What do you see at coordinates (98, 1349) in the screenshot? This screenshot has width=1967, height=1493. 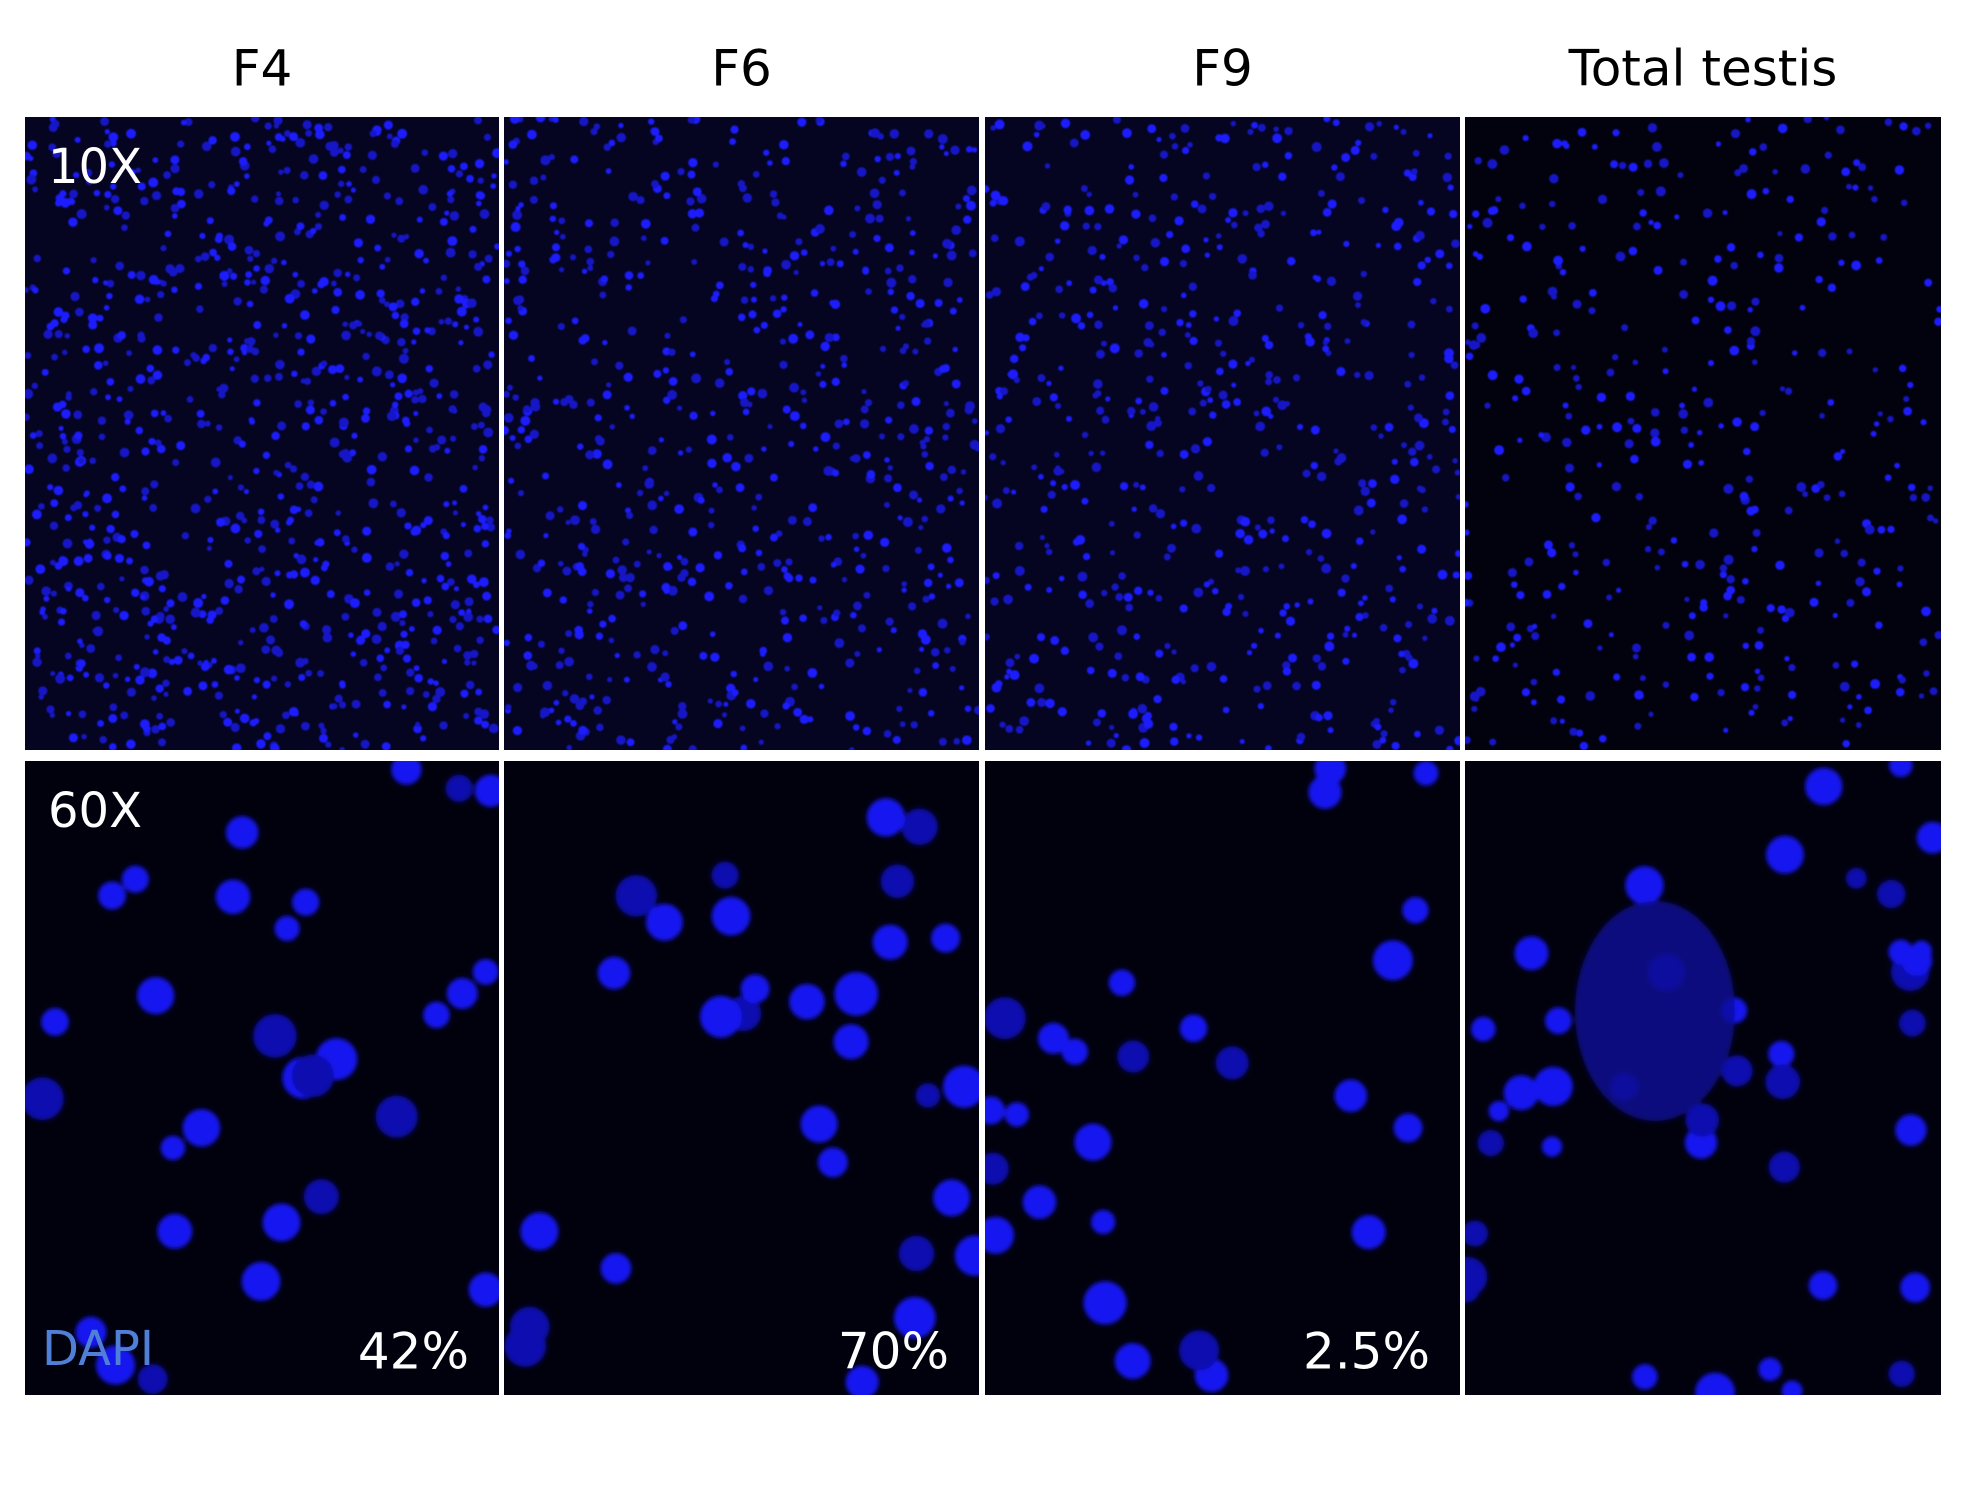 I see `stain-label: DAPI` at bounding box center [98, 1349].